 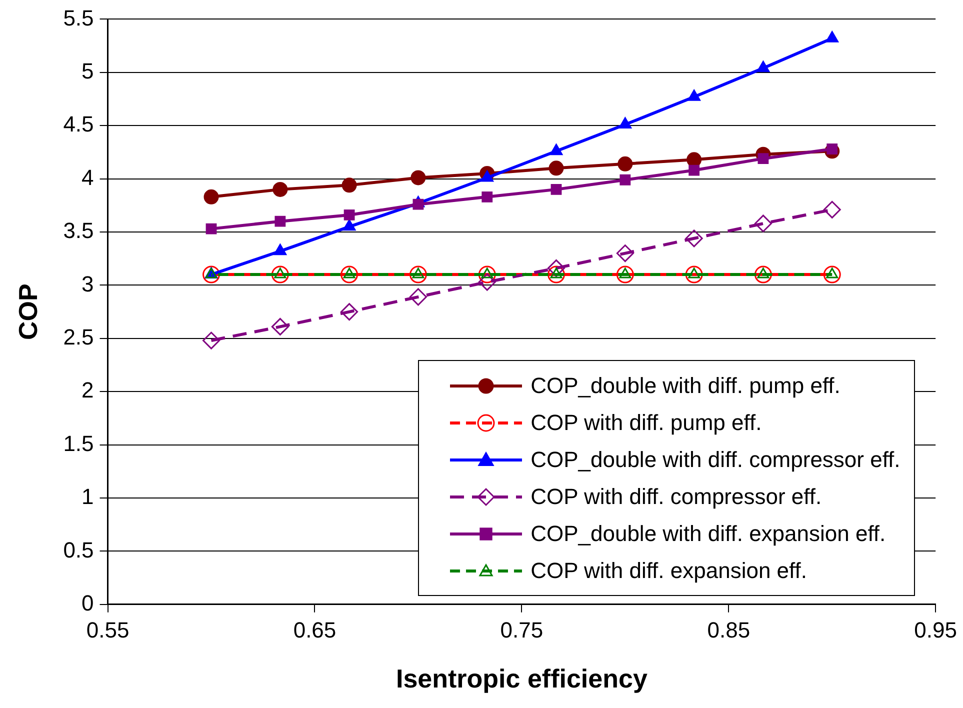 What do you see at coordinates (522, 679) in the screenshot?
I see `x-axis-title: Isentropic efficiency` at bounding box center [522, 679].